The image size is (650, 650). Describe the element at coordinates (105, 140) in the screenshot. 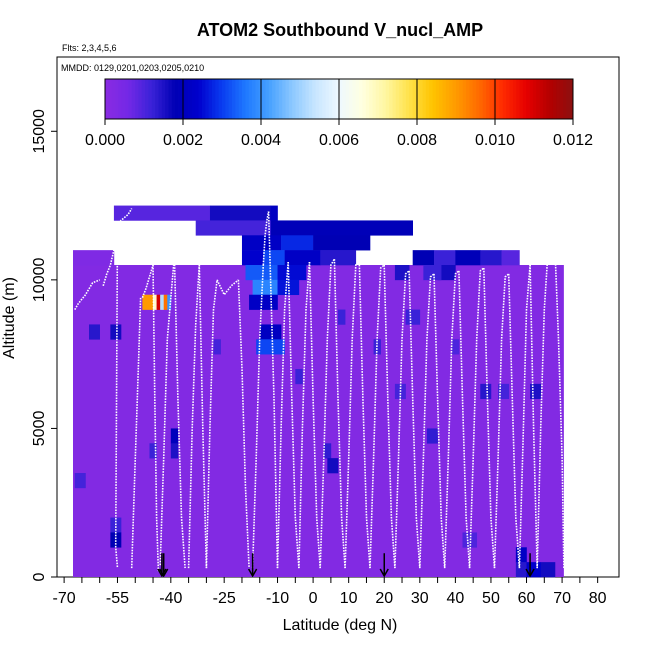

I see `colorbar-tick-label: 0.000` at that location.